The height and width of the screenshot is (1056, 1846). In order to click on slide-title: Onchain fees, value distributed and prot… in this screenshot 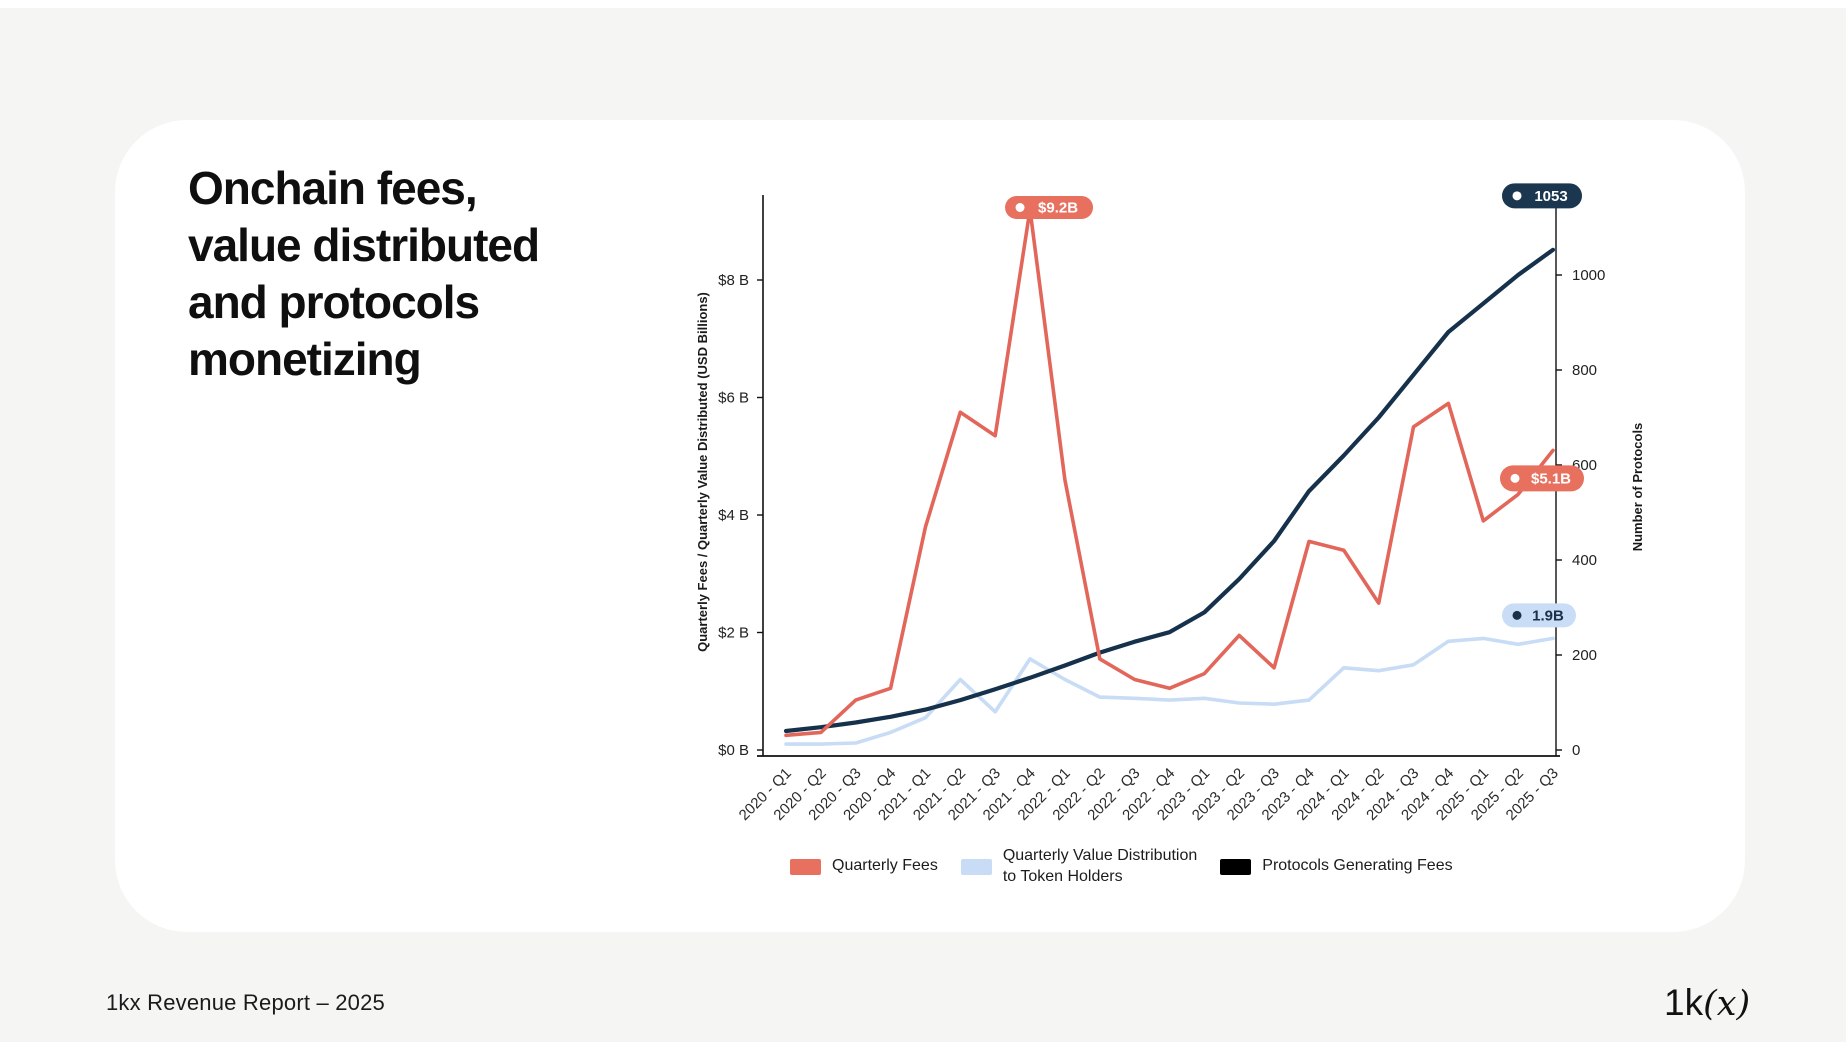, I will do `click(364, 274)`.